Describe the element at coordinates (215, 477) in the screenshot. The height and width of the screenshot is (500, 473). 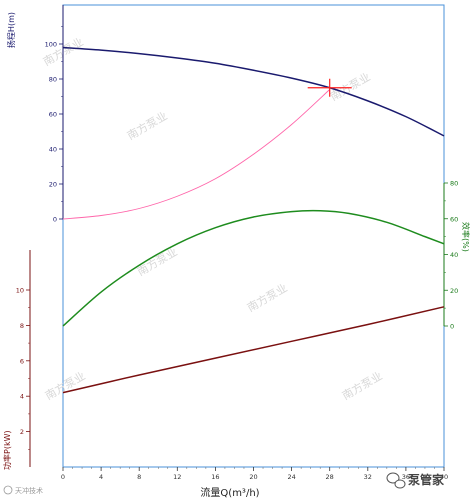
I see `flow-tick-label: 16` at that location.